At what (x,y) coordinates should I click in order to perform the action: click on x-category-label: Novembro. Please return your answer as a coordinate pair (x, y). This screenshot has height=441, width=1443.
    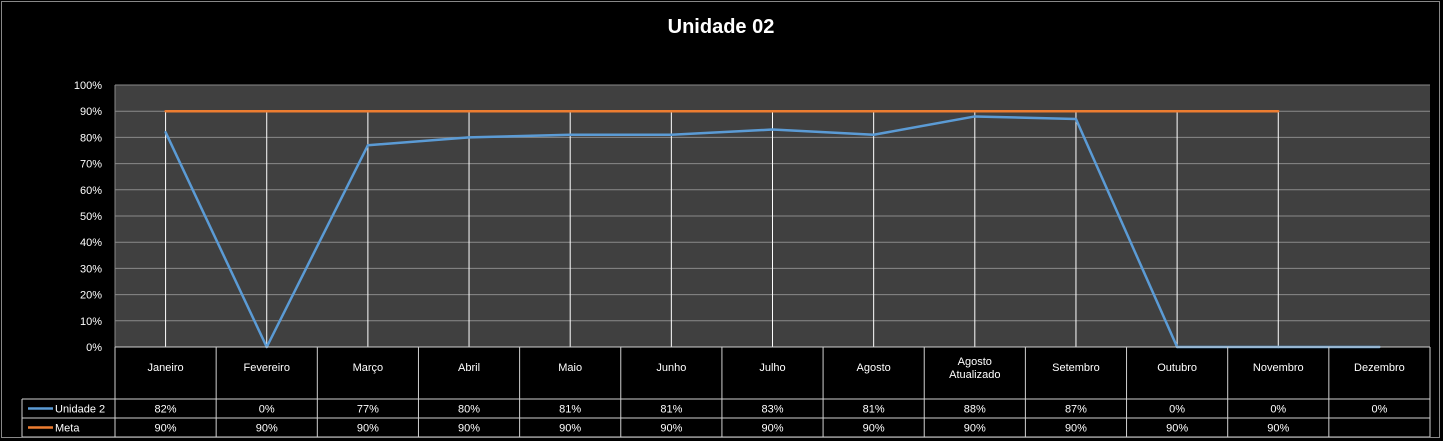
    Looking at the image, I should click on (1278, 368).